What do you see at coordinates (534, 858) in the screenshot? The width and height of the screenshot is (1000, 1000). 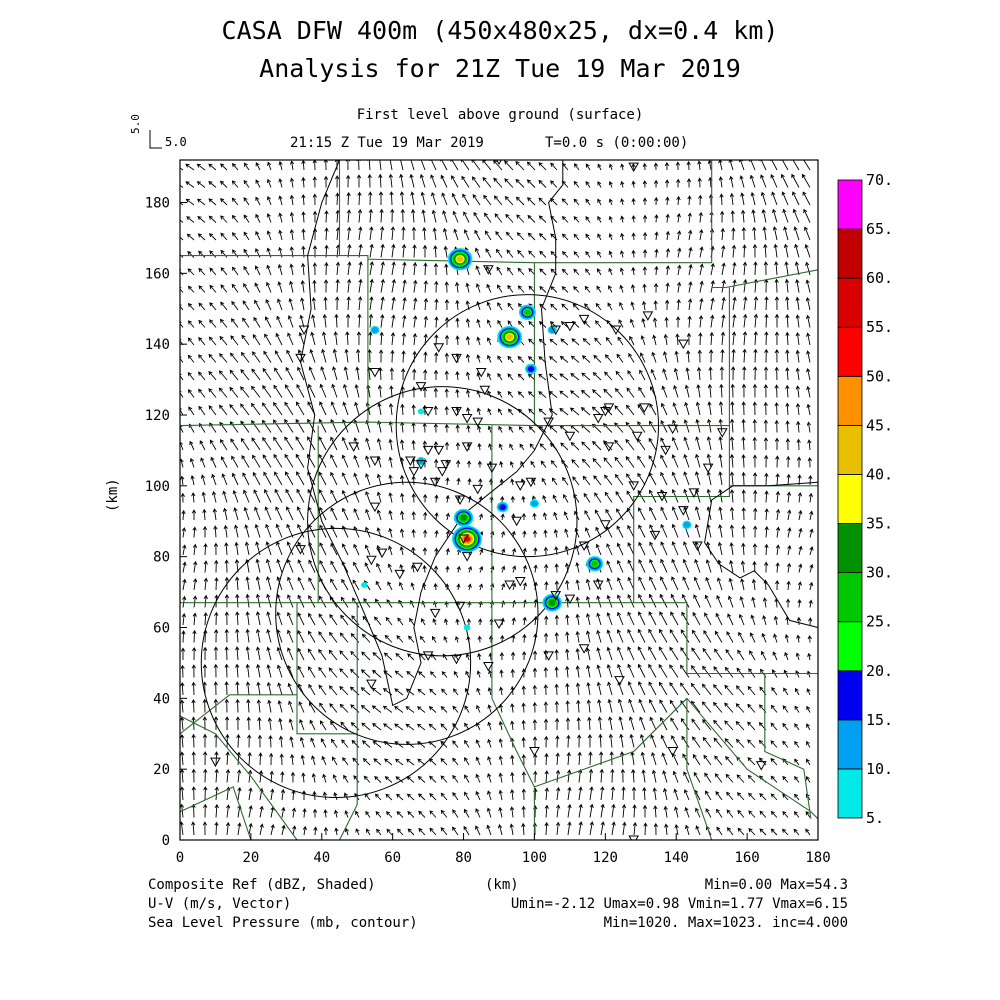 I see `x-tick-label: 100` at bounding box center [534, 858].